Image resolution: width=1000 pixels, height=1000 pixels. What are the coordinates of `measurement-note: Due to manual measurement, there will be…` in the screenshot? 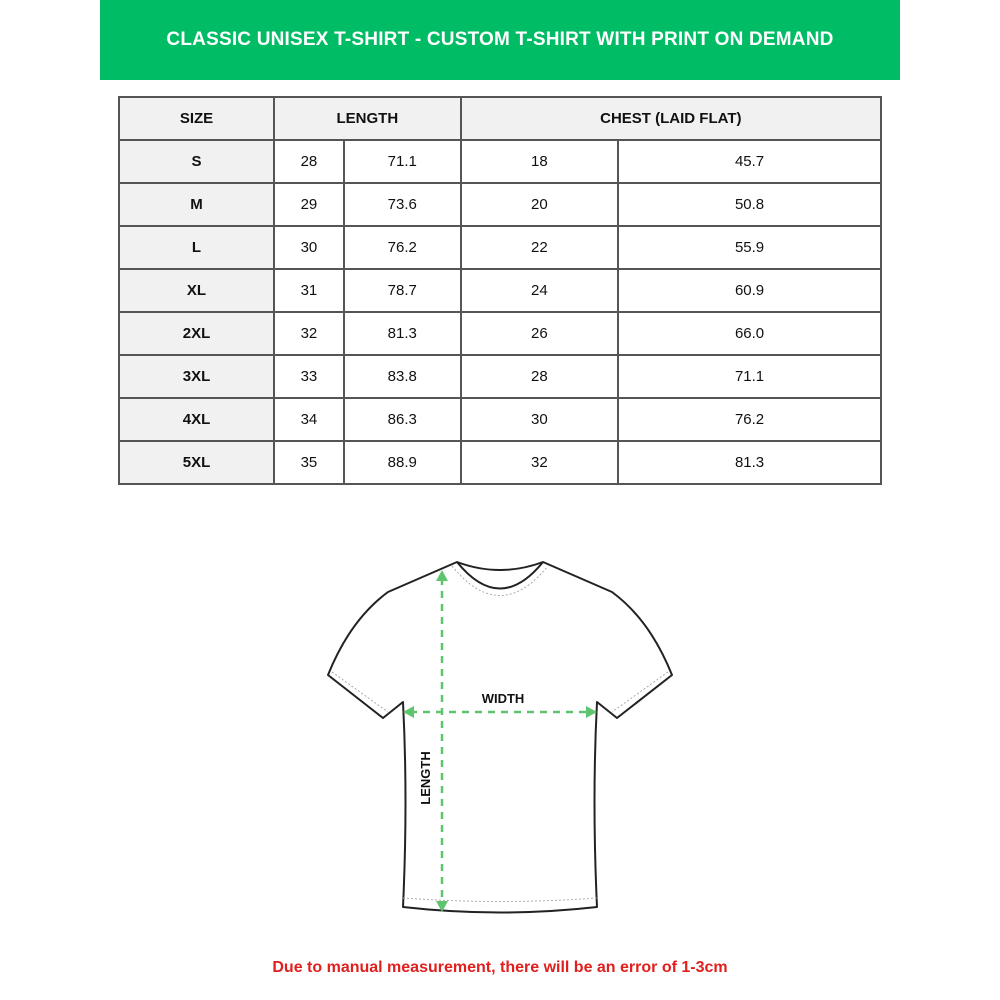 It's located at (500, 967).